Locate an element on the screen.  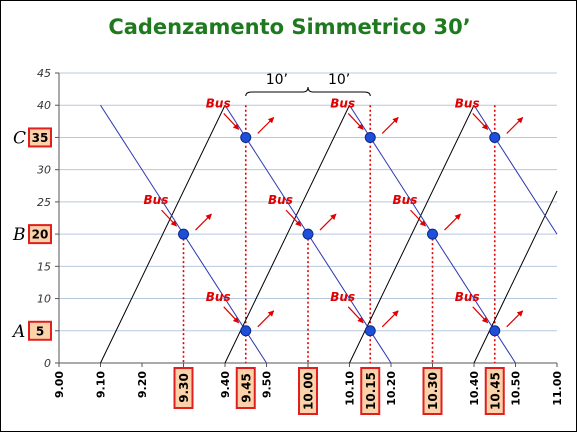
time-highlight-label: 9.30 is located at coordinates (184, 388).